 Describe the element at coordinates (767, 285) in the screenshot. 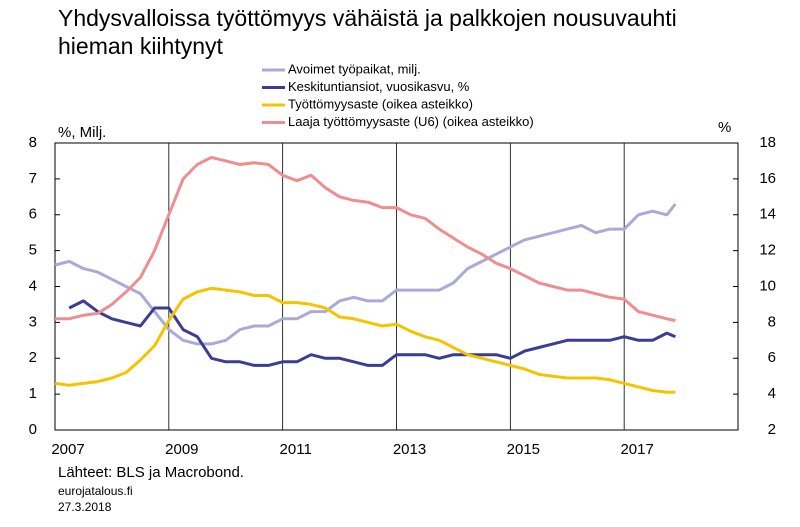

I see `y2-tick-label: 10` at that location.